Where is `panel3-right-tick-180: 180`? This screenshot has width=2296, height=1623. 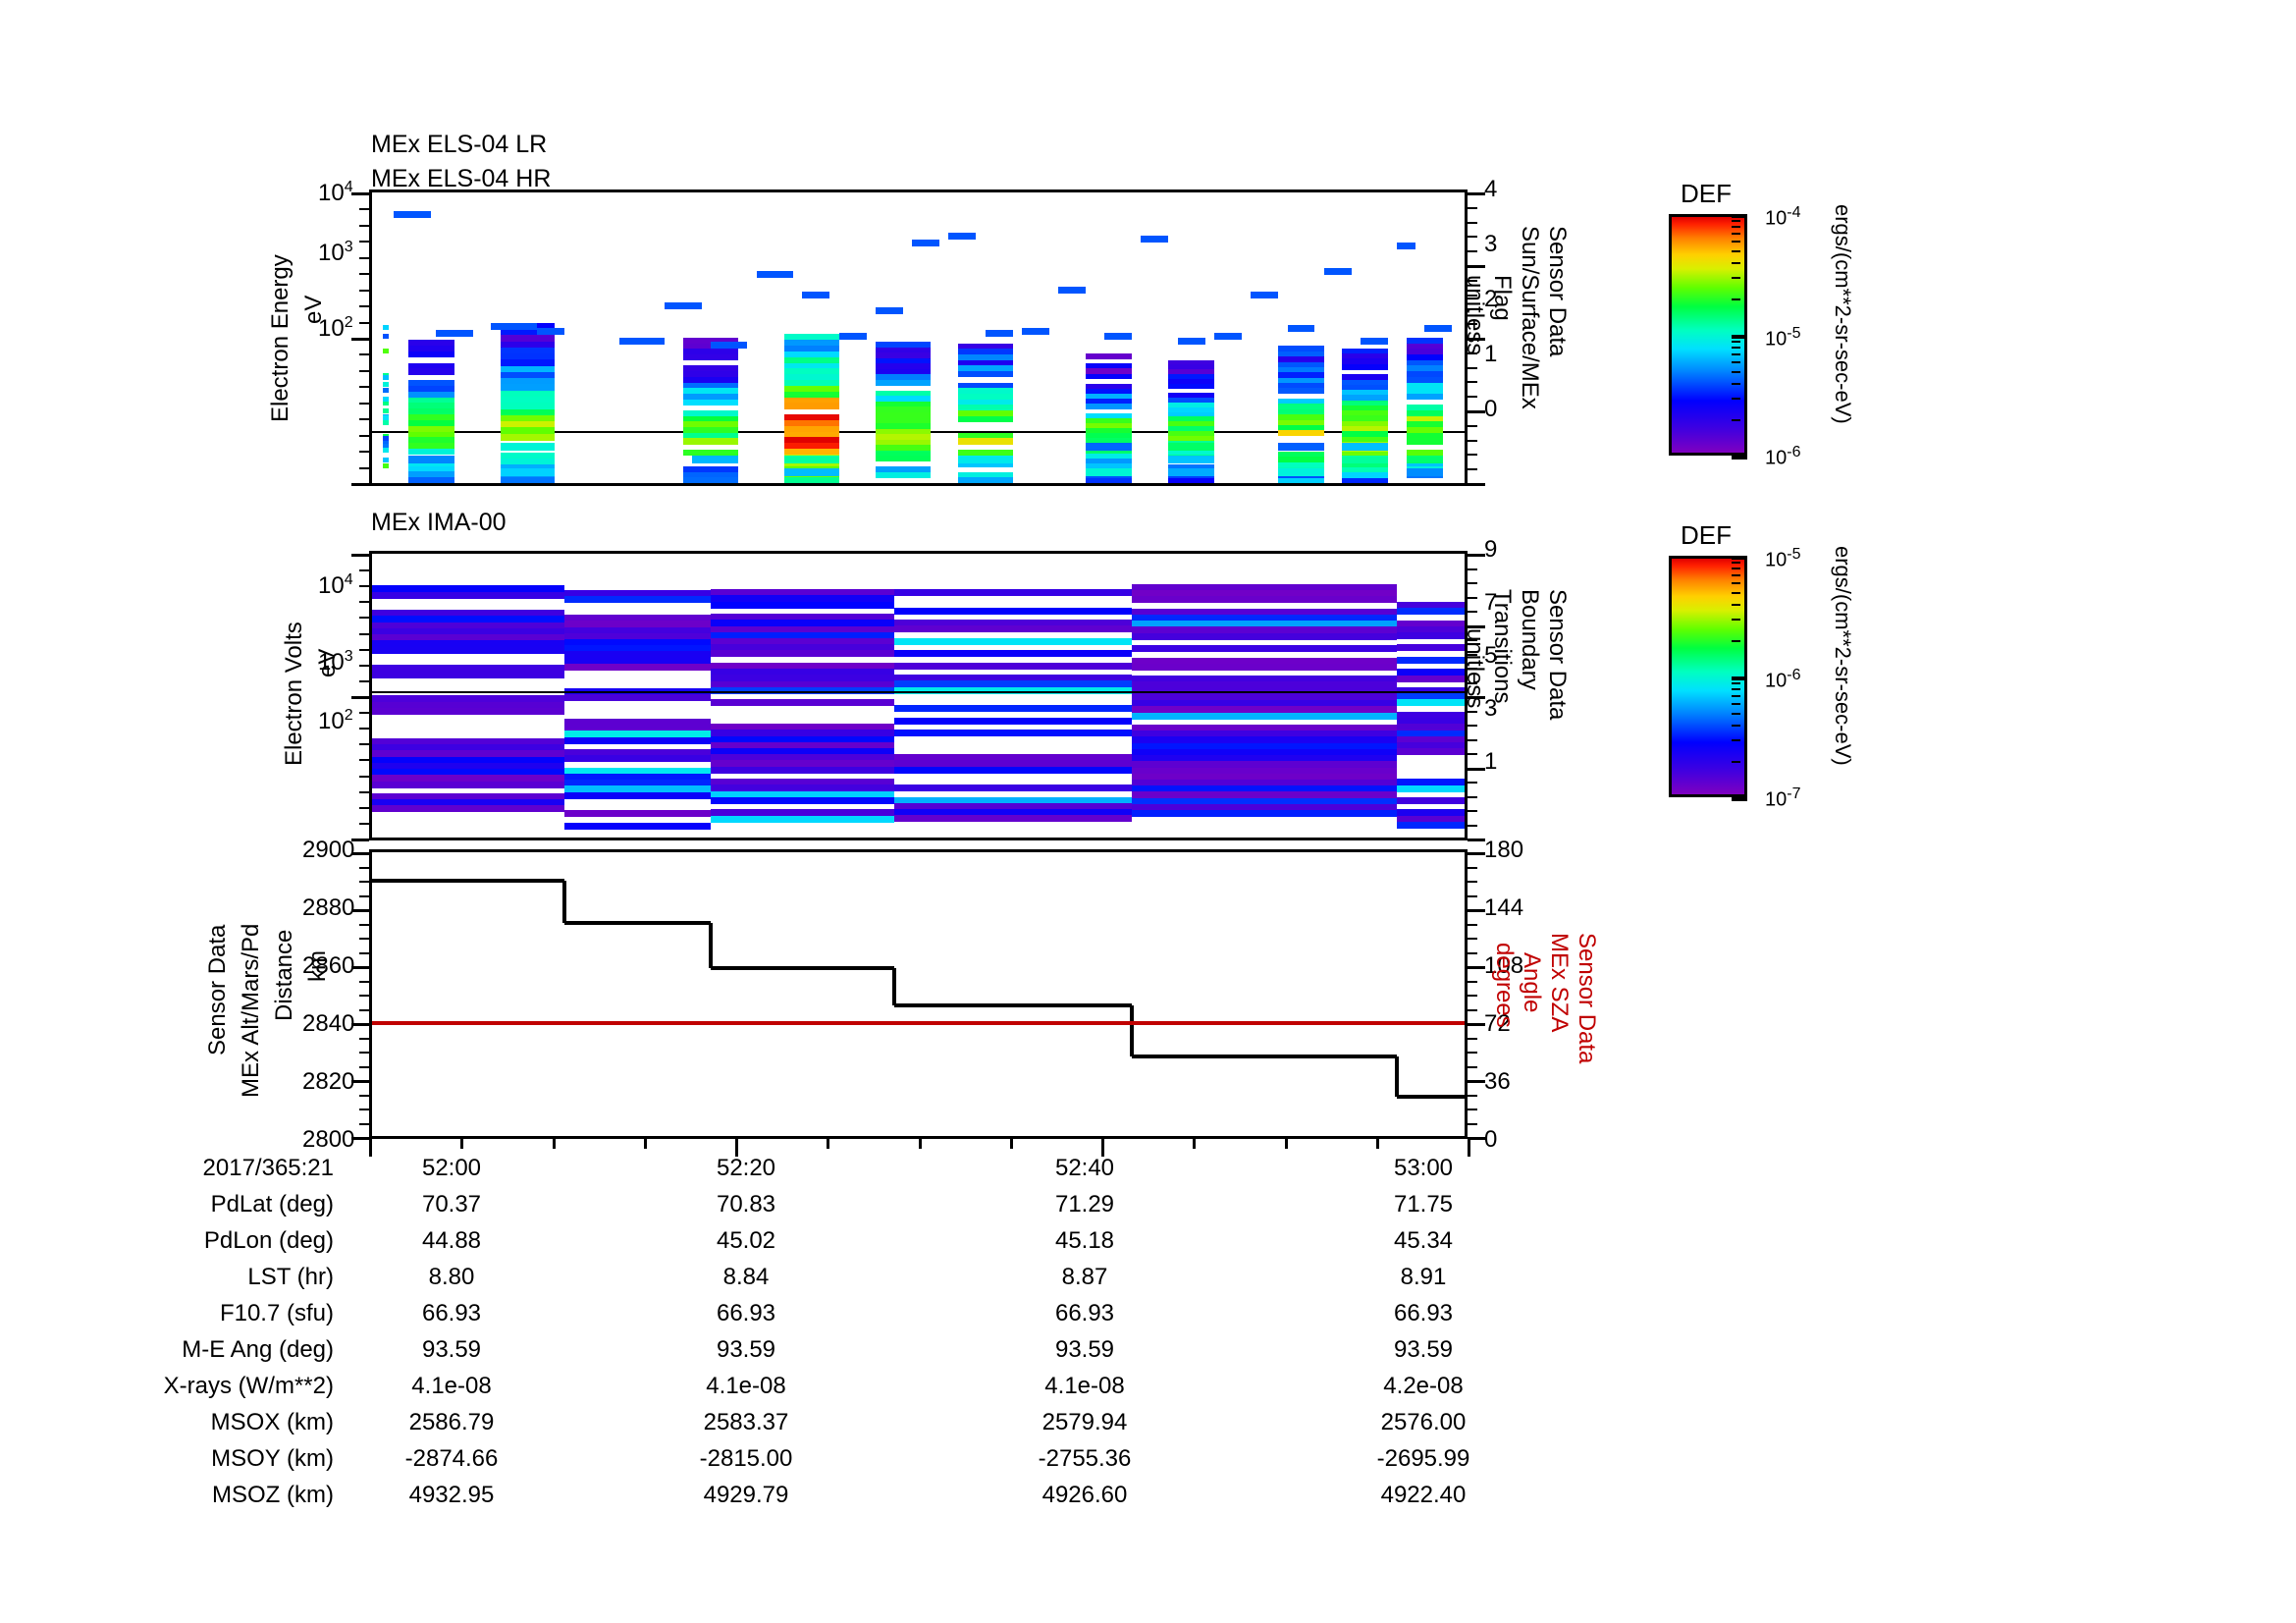 panel3-right-tick-180: 180 is located at coordinates (1504, 850).